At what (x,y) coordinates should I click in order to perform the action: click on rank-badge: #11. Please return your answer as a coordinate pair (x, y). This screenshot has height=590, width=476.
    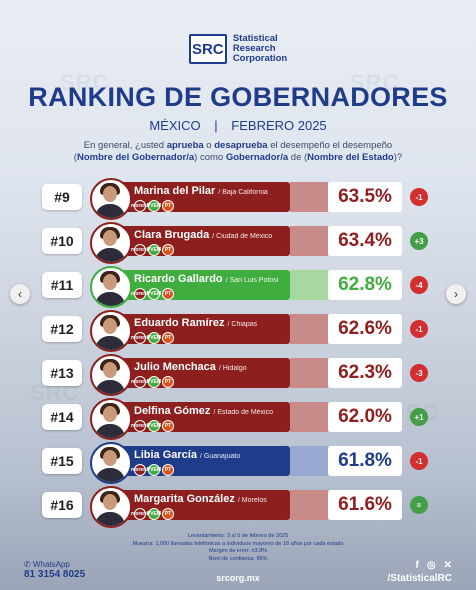
    Looking at the image, I should click on (62, 285).